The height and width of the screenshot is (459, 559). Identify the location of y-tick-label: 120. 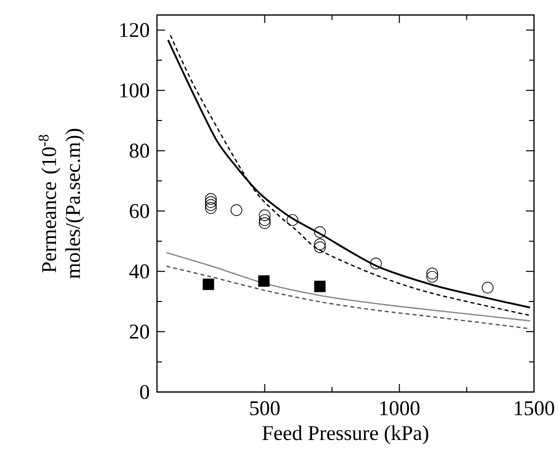
(135, 30).